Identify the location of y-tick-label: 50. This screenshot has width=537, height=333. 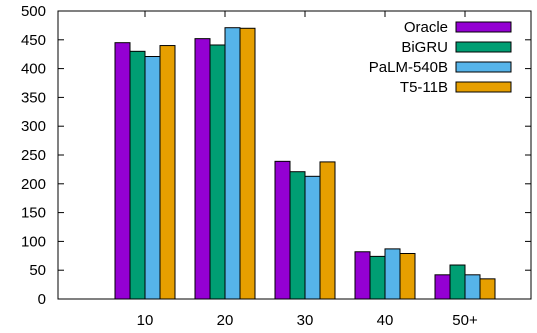
(37, 270).